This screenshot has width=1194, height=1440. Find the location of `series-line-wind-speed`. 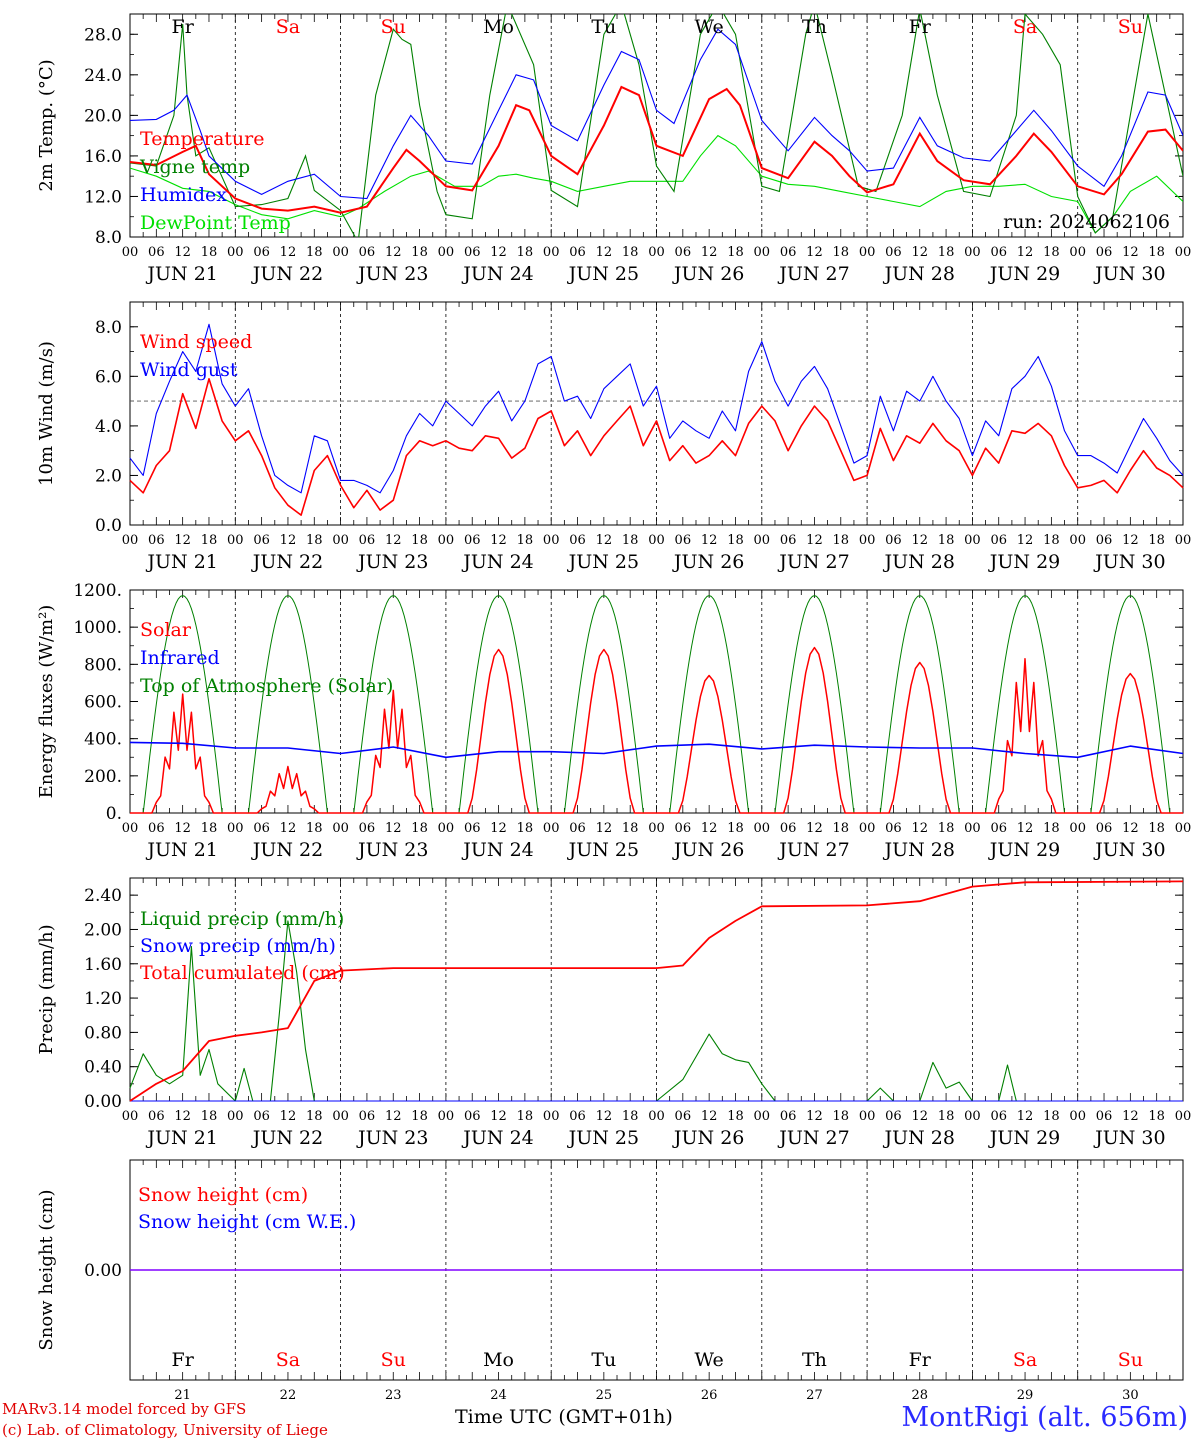

series-line-wind-speed is located at coordinates (656, 446).